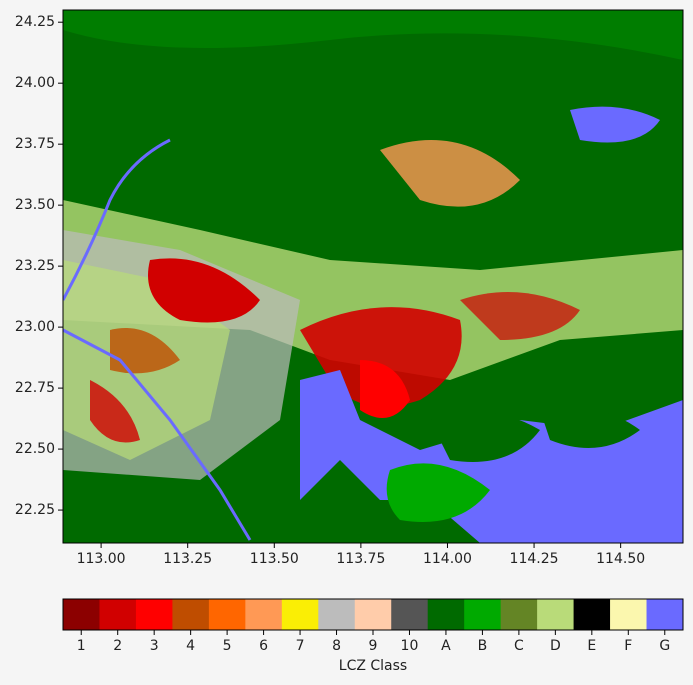  I want to click on colorbar-label: G, so click(664, 646).